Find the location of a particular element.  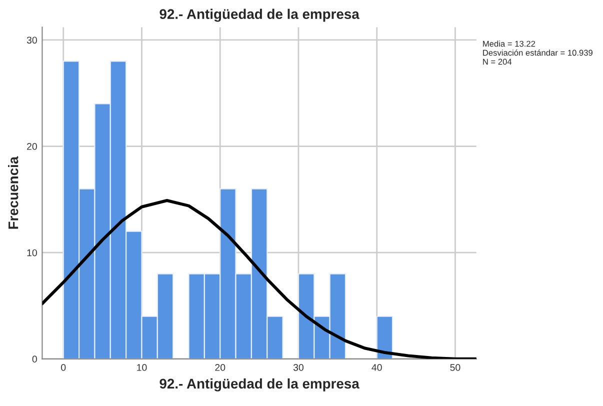

x-tick-label: 20 is located at coordinates (220, 367).